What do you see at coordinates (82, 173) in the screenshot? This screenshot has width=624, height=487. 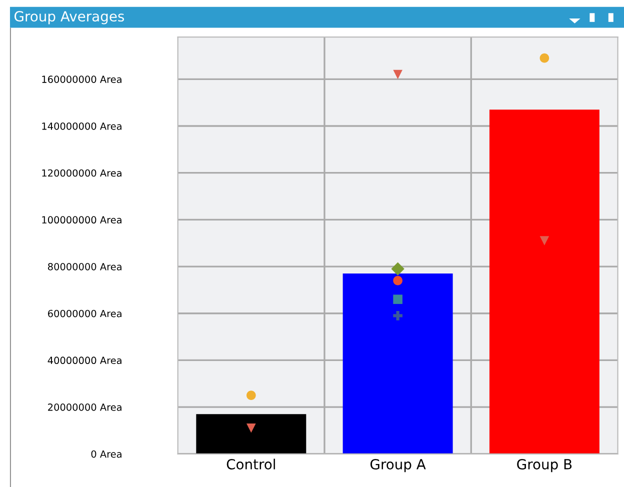 I see `y-tick-label: 120000000 Area` at bounding box center [82, 173].